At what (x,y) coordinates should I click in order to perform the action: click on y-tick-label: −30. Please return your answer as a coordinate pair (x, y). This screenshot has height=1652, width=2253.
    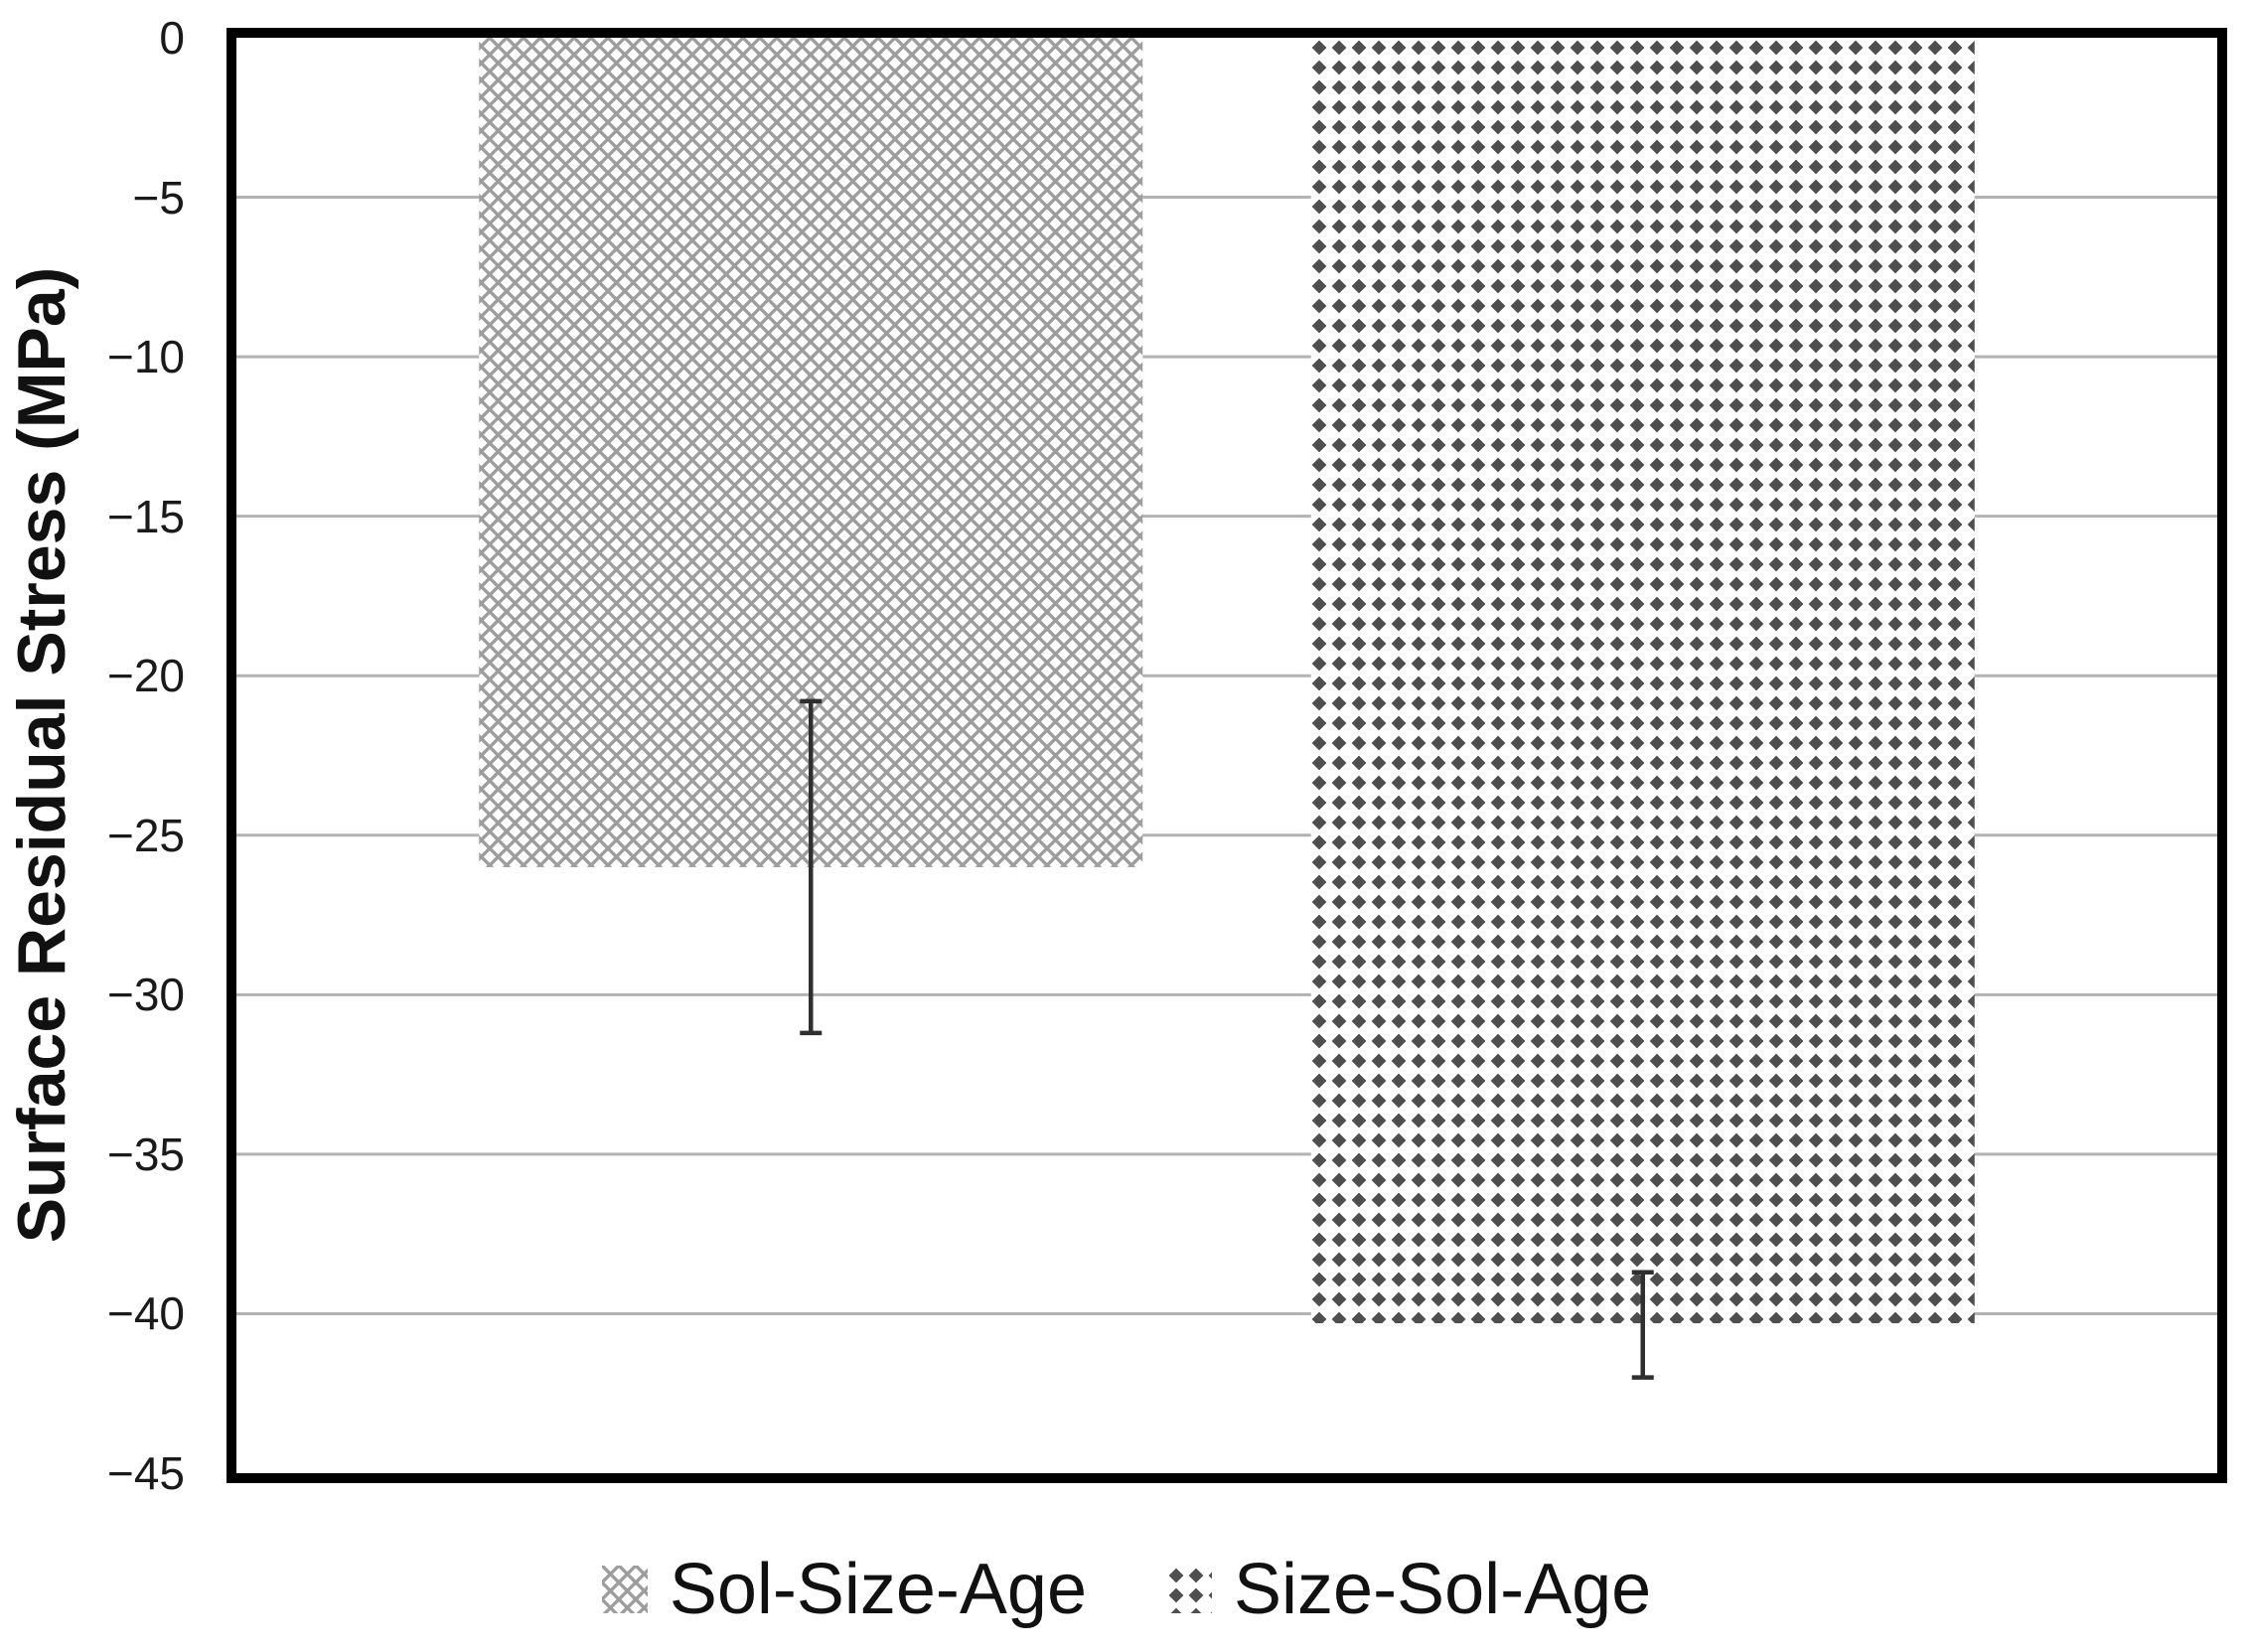
    Looking at the image, I should click on (145, 995).